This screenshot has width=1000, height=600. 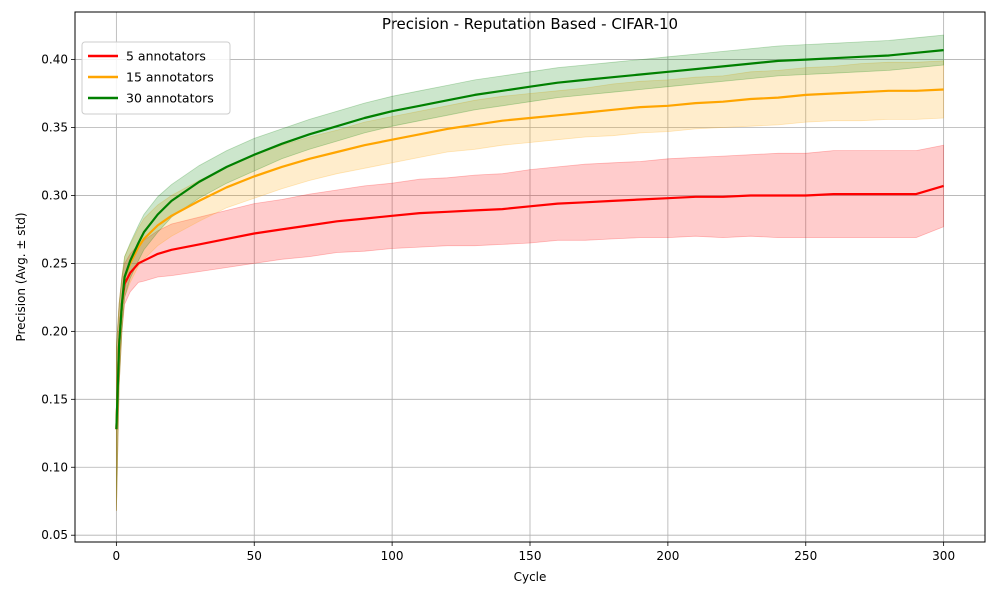 What do you see at coordinates (54, 263) in the screenshot?
I see `y-tick-label: 0.25` at bounding box center [54, 263].